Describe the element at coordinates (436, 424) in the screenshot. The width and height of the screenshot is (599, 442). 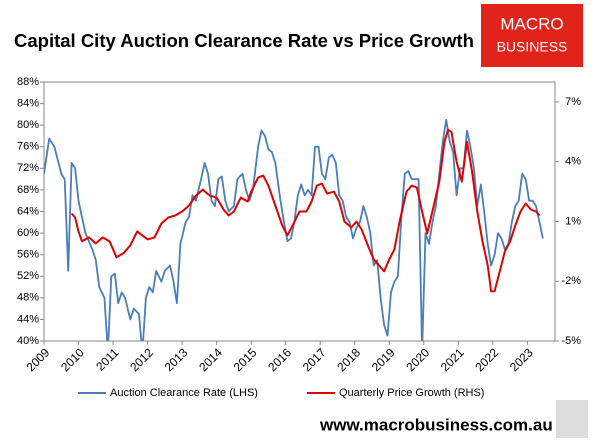
I see `footer: www.macrobusiness.com.au` at that location.